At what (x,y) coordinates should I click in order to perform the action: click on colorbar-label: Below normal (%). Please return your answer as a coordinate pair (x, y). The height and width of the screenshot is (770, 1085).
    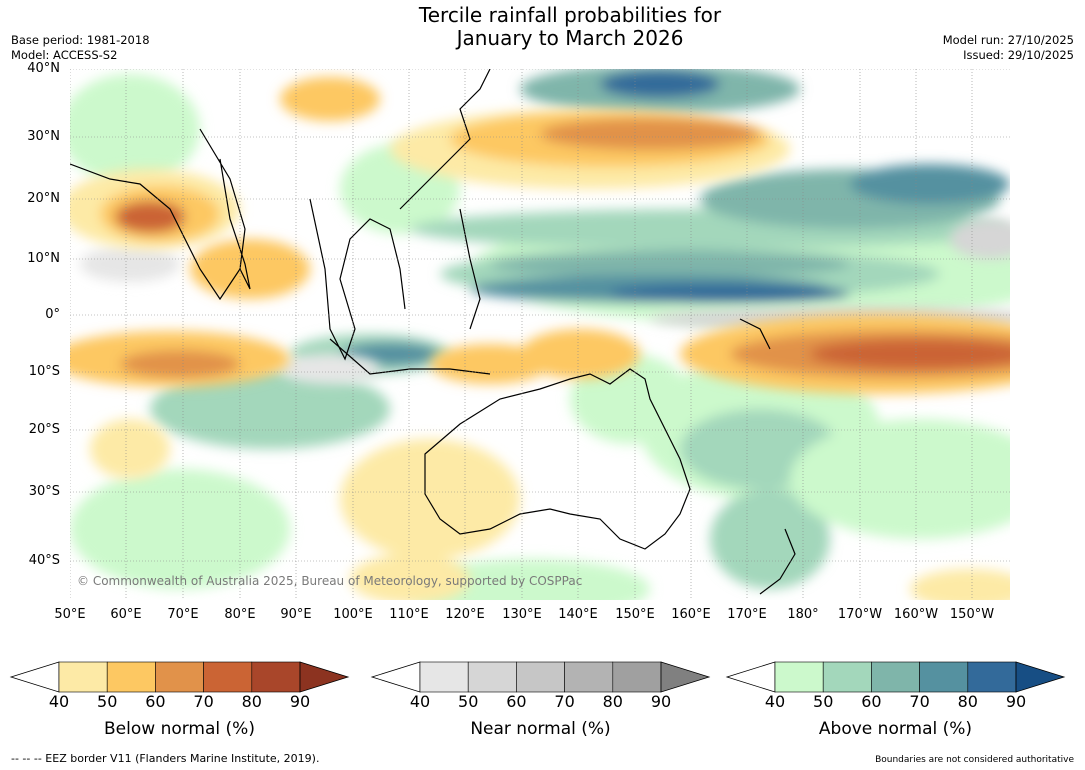
    Looking at the image, I should click on (179, 729).